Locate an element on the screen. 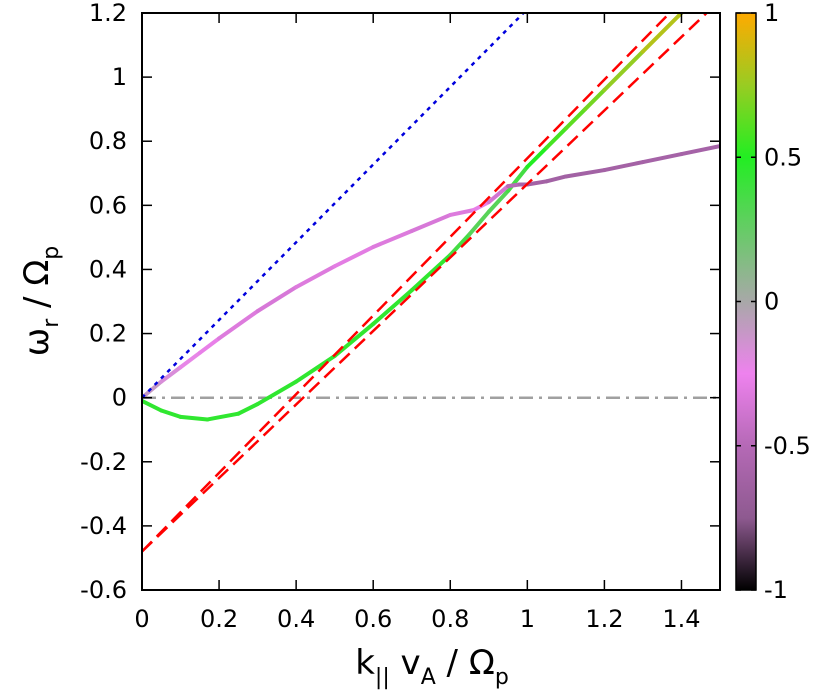  y-tick-label: -0.2 is located at coordinates (103, 462).